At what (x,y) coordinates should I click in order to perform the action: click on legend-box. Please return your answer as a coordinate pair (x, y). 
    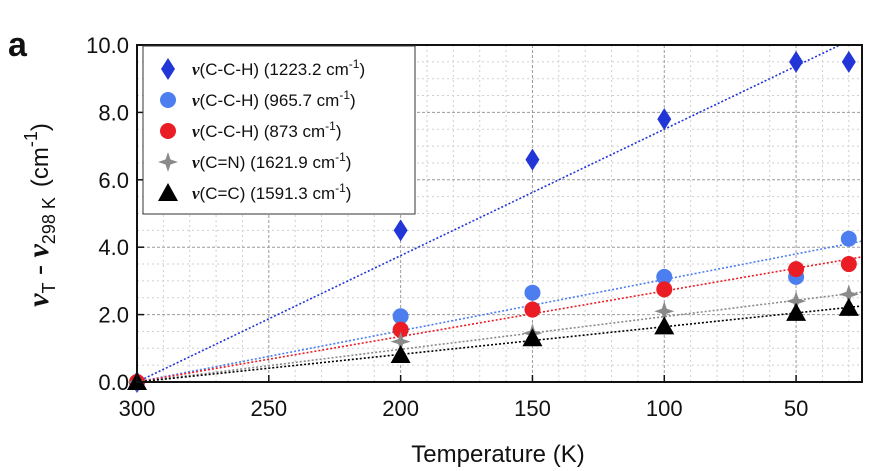
    Looking at the image, I should click on (279, 130).